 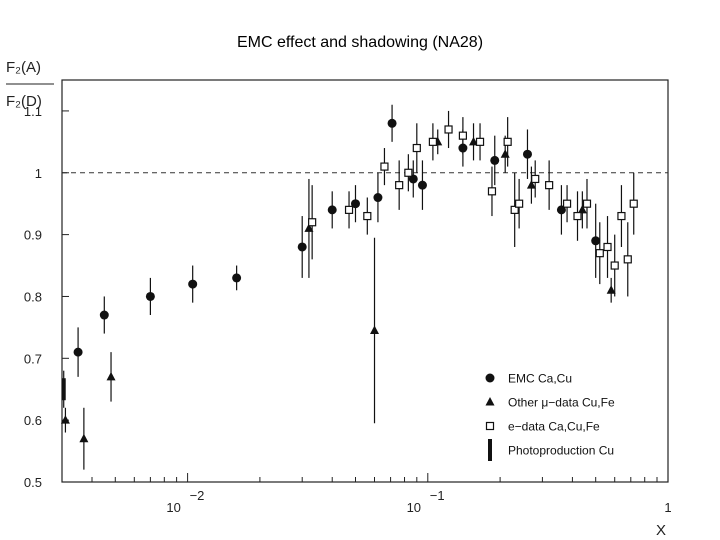 I want to click on y-axis-title-numerator: F₂(A), so click(x=23, y=67).